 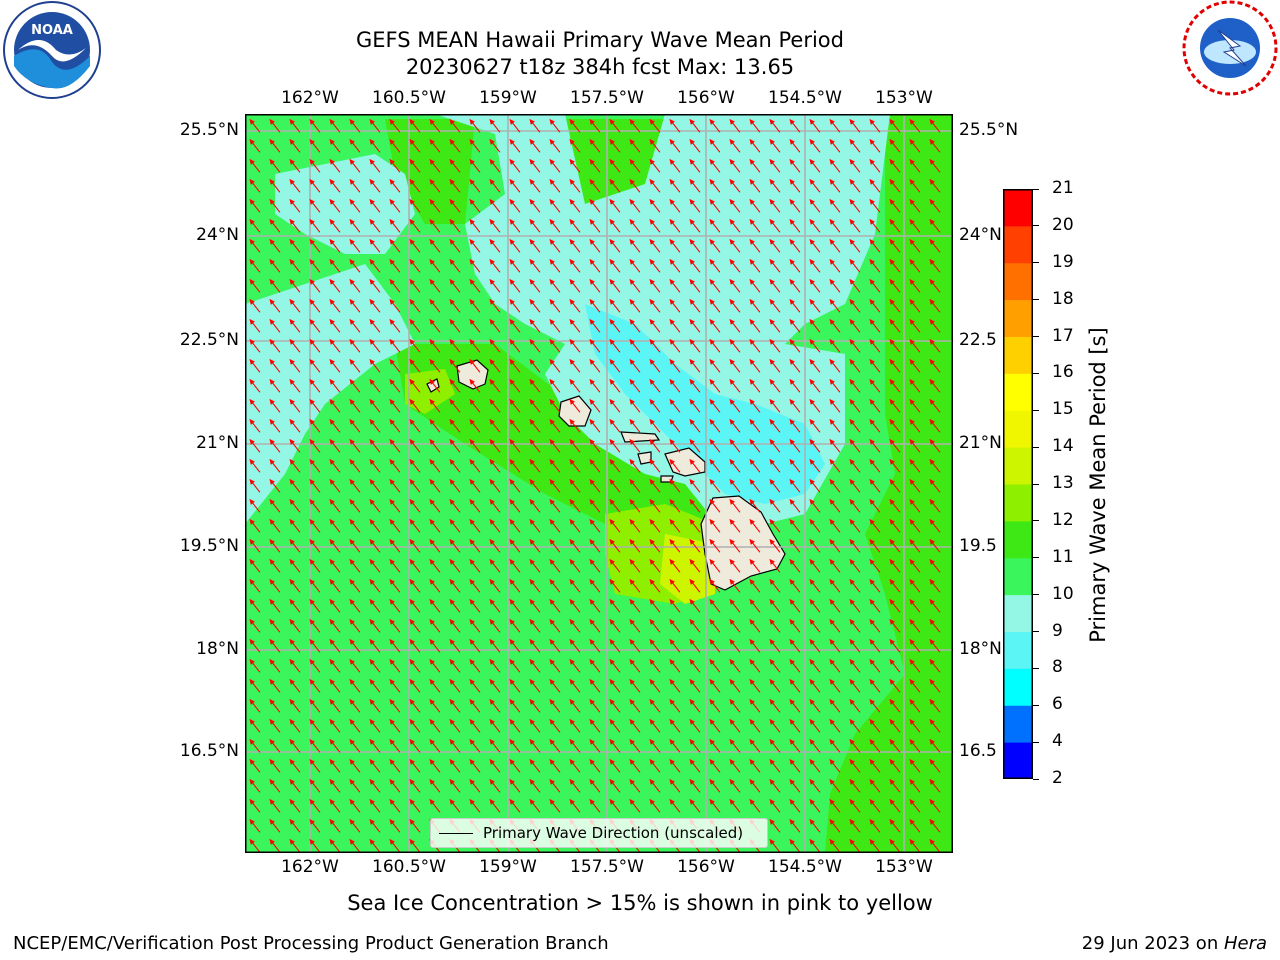 What do you see at coordinates (575, 411) in the screenshot?
I see `island-oahu` at bounding box center [575, 411].